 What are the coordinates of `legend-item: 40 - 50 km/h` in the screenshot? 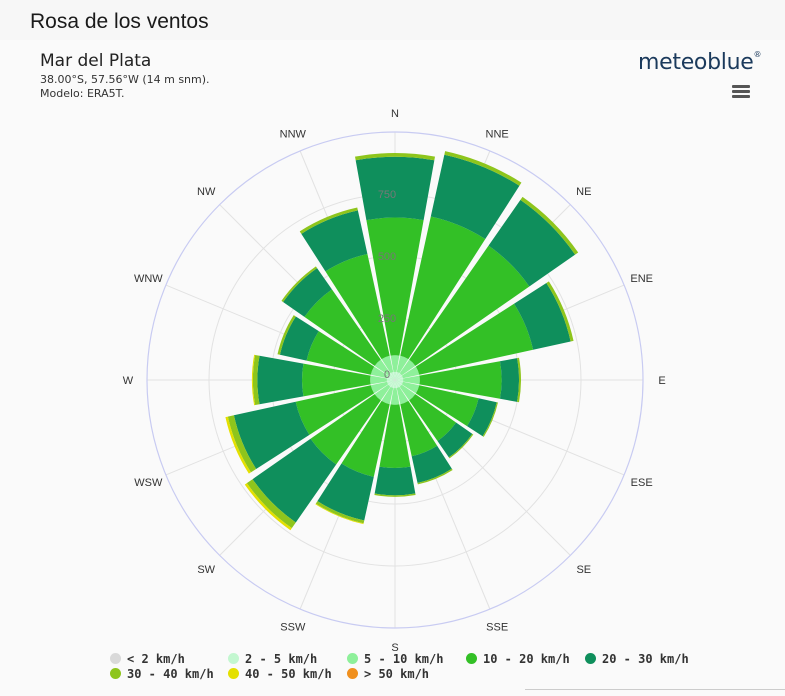 It's located at (280, 674).